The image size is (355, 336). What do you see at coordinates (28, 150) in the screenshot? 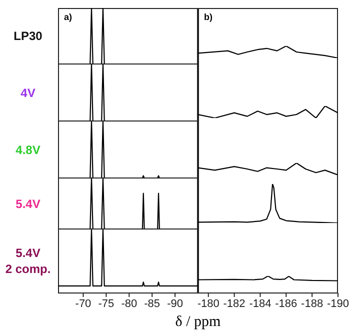
I see `y-axis-title: 4.8V` at bounding box center [28, 150].